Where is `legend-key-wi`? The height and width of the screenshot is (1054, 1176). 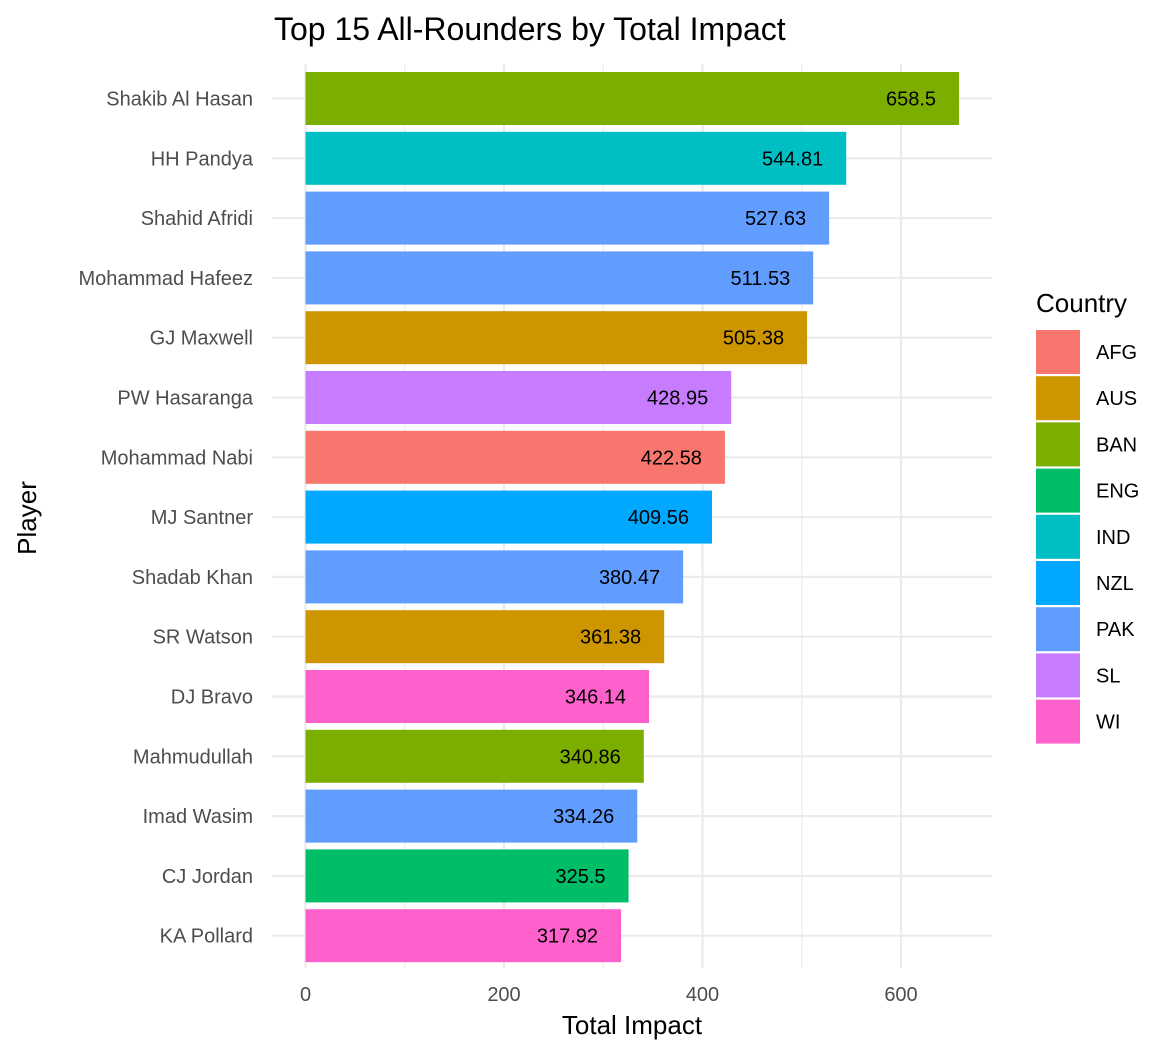 legend-key-wi is located at coordinates (1058, 721).